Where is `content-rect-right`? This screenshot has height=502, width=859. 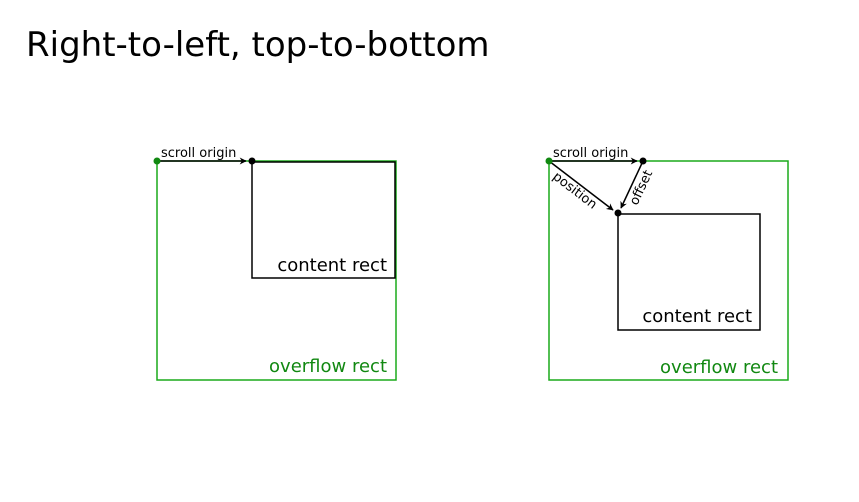 content-rect-right is located at coordinates (689, 272).